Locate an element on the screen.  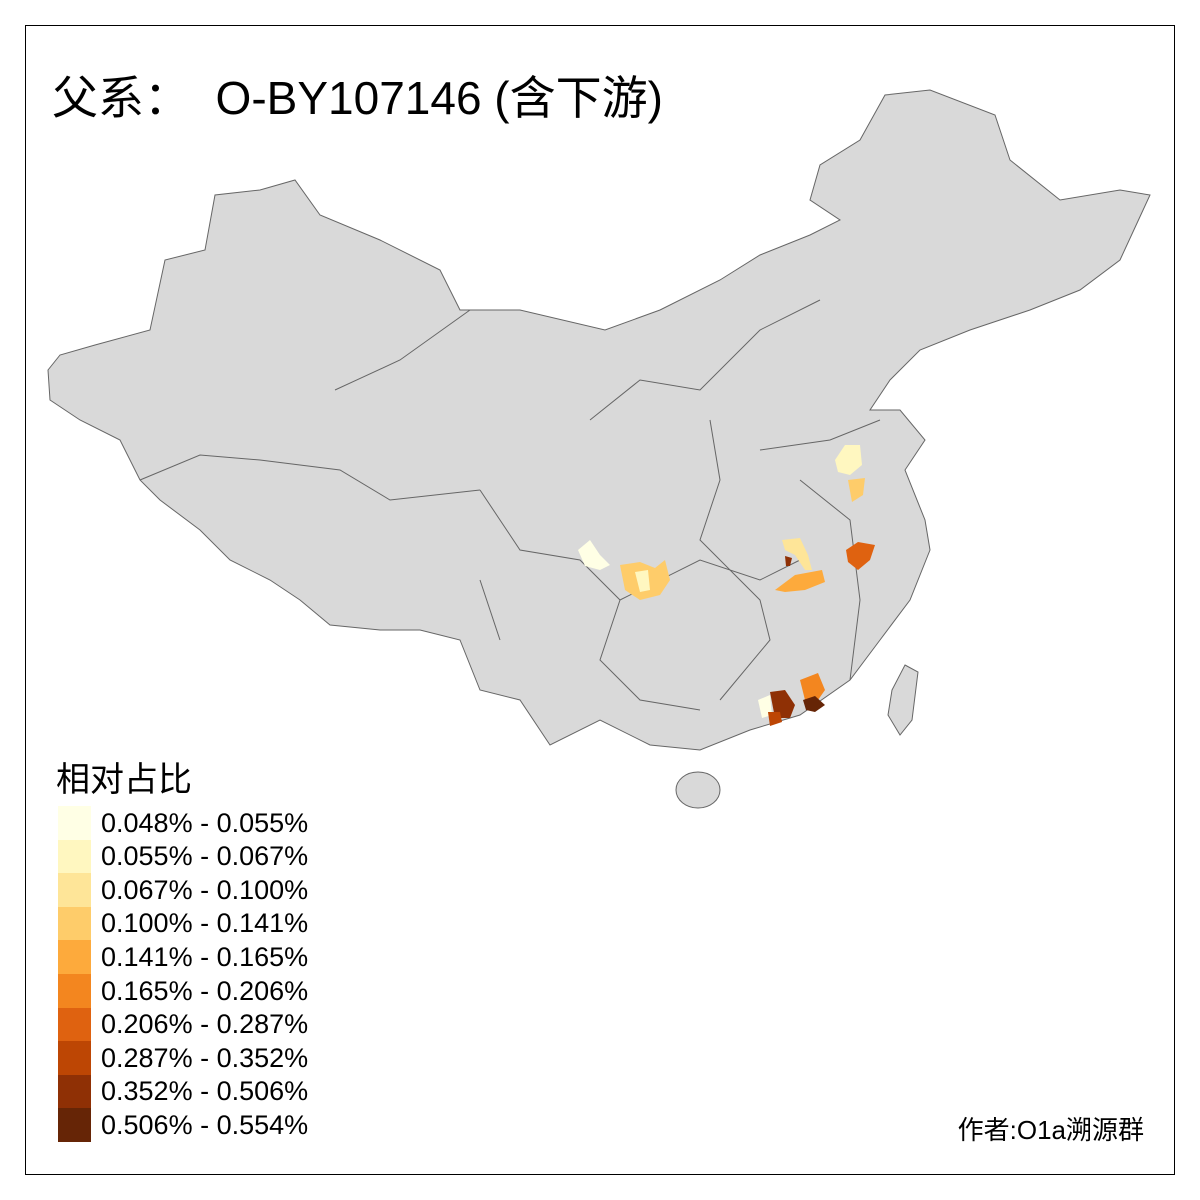
legend-item: 0.141% - 0.165% is located at coordinates (183, 957).